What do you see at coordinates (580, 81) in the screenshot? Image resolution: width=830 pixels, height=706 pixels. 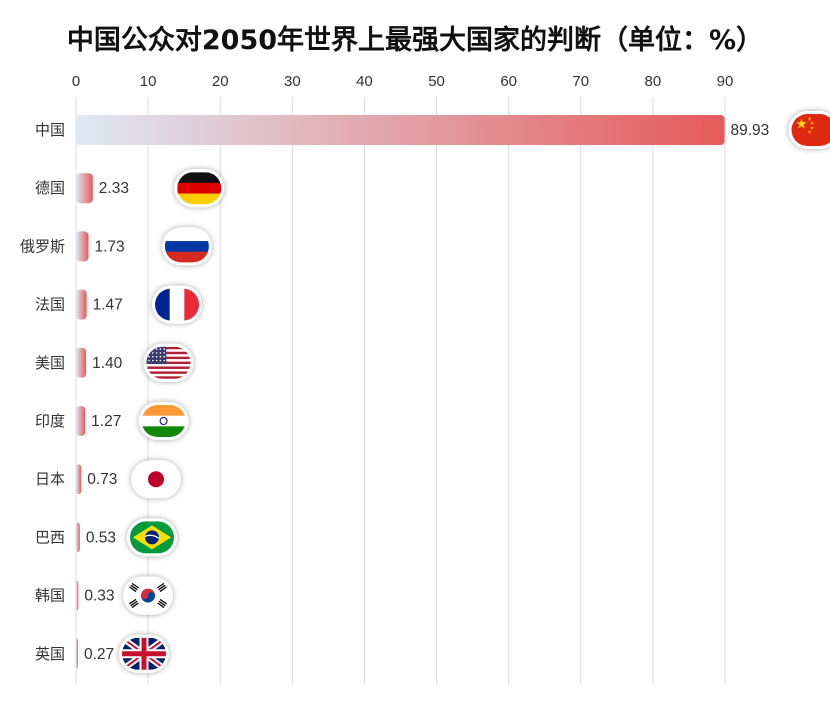 I see `x-tick-label: 70` at bounding box center [580, 81].